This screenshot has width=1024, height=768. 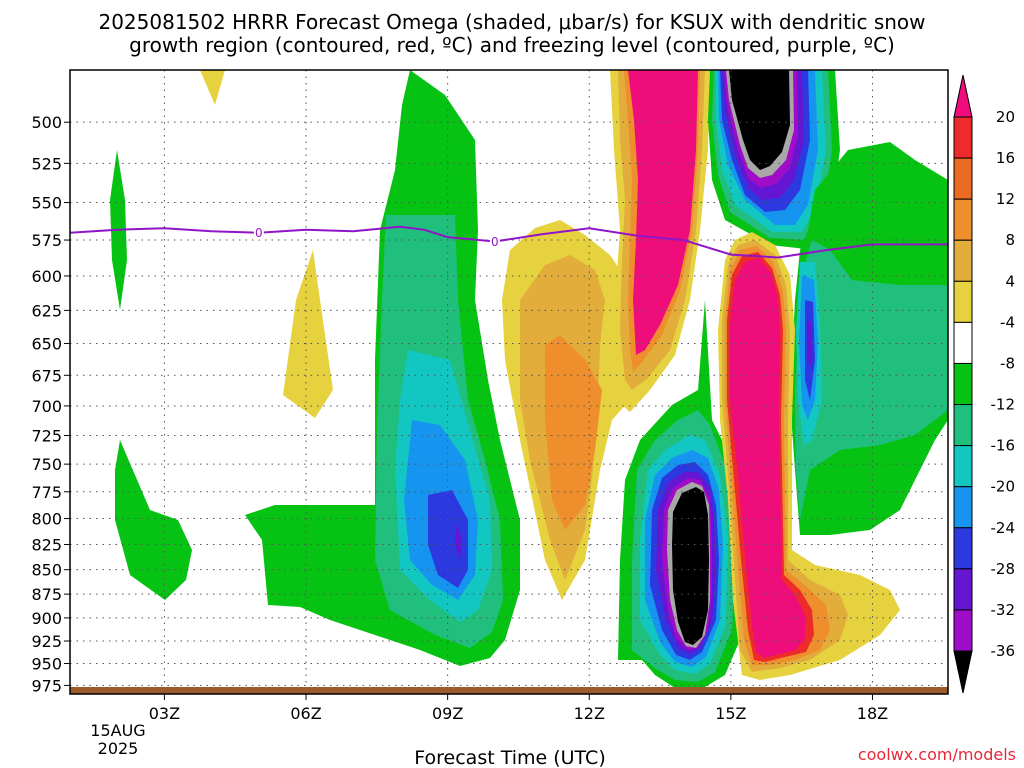 I want to click on y-tick-label: 750, so click(x=46, y=464).